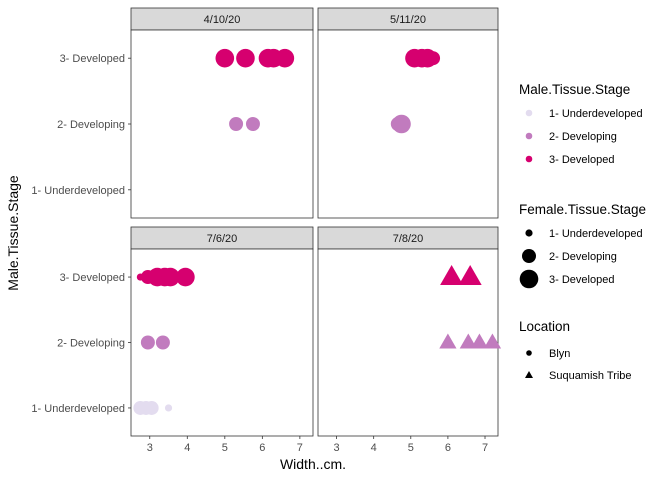 The image size is (672, 480). I want to click on legend-group: Location Blyn Suquamish Tribe, so click(575, 350).